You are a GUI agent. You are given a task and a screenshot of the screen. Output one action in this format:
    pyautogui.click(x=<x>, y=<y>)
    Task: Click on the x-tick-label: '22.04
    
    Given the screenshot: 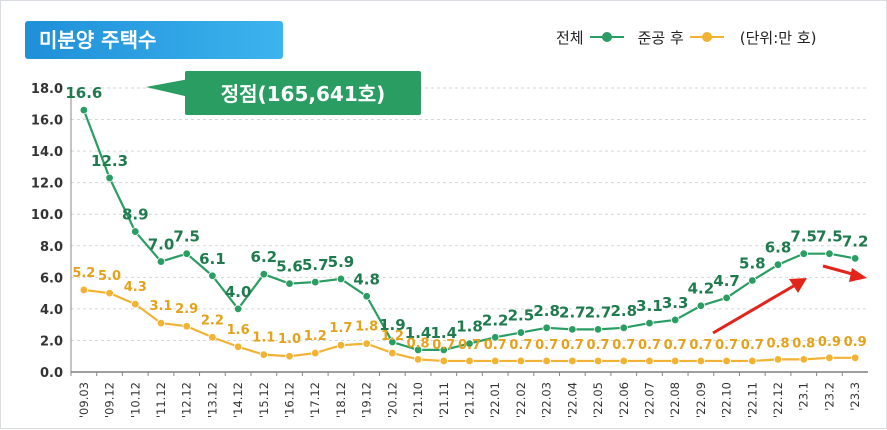 What is the action you would take?
    pyautogui.click(x=572, y=400)
    